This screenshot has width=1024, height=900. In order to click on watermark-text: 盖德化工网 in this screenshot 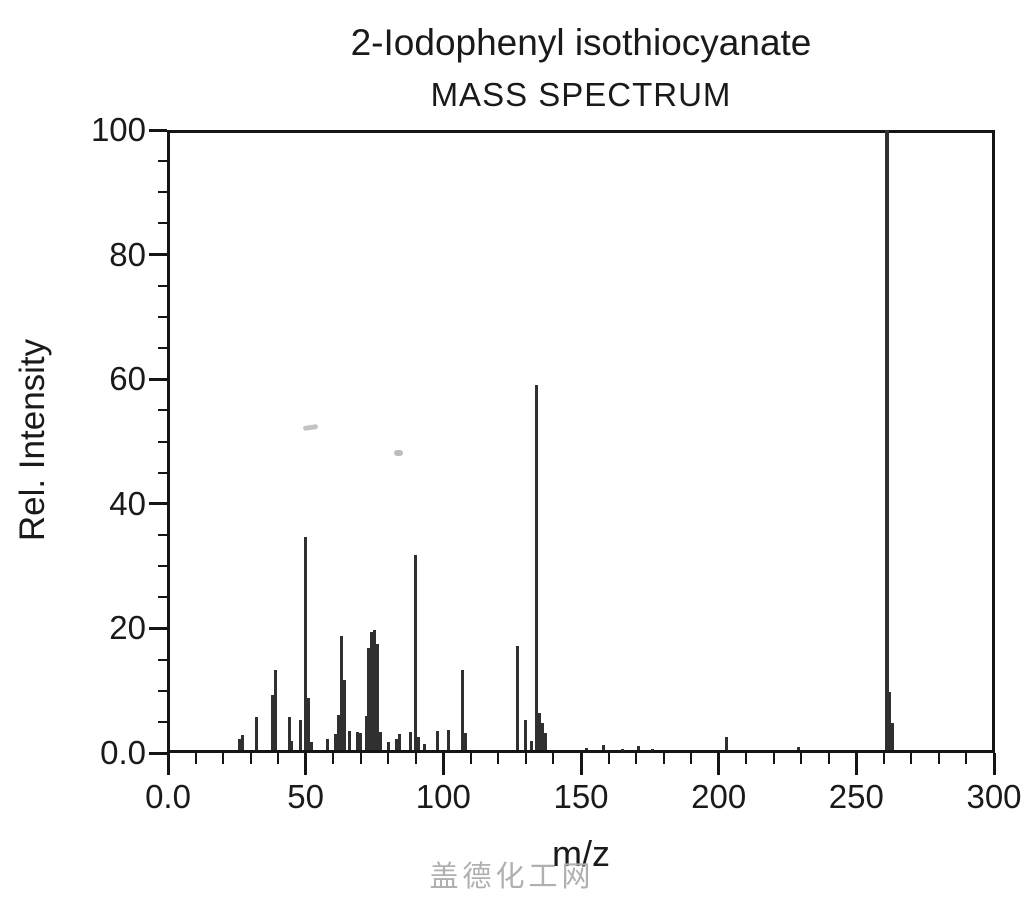, I will do `click(512, 877)`.